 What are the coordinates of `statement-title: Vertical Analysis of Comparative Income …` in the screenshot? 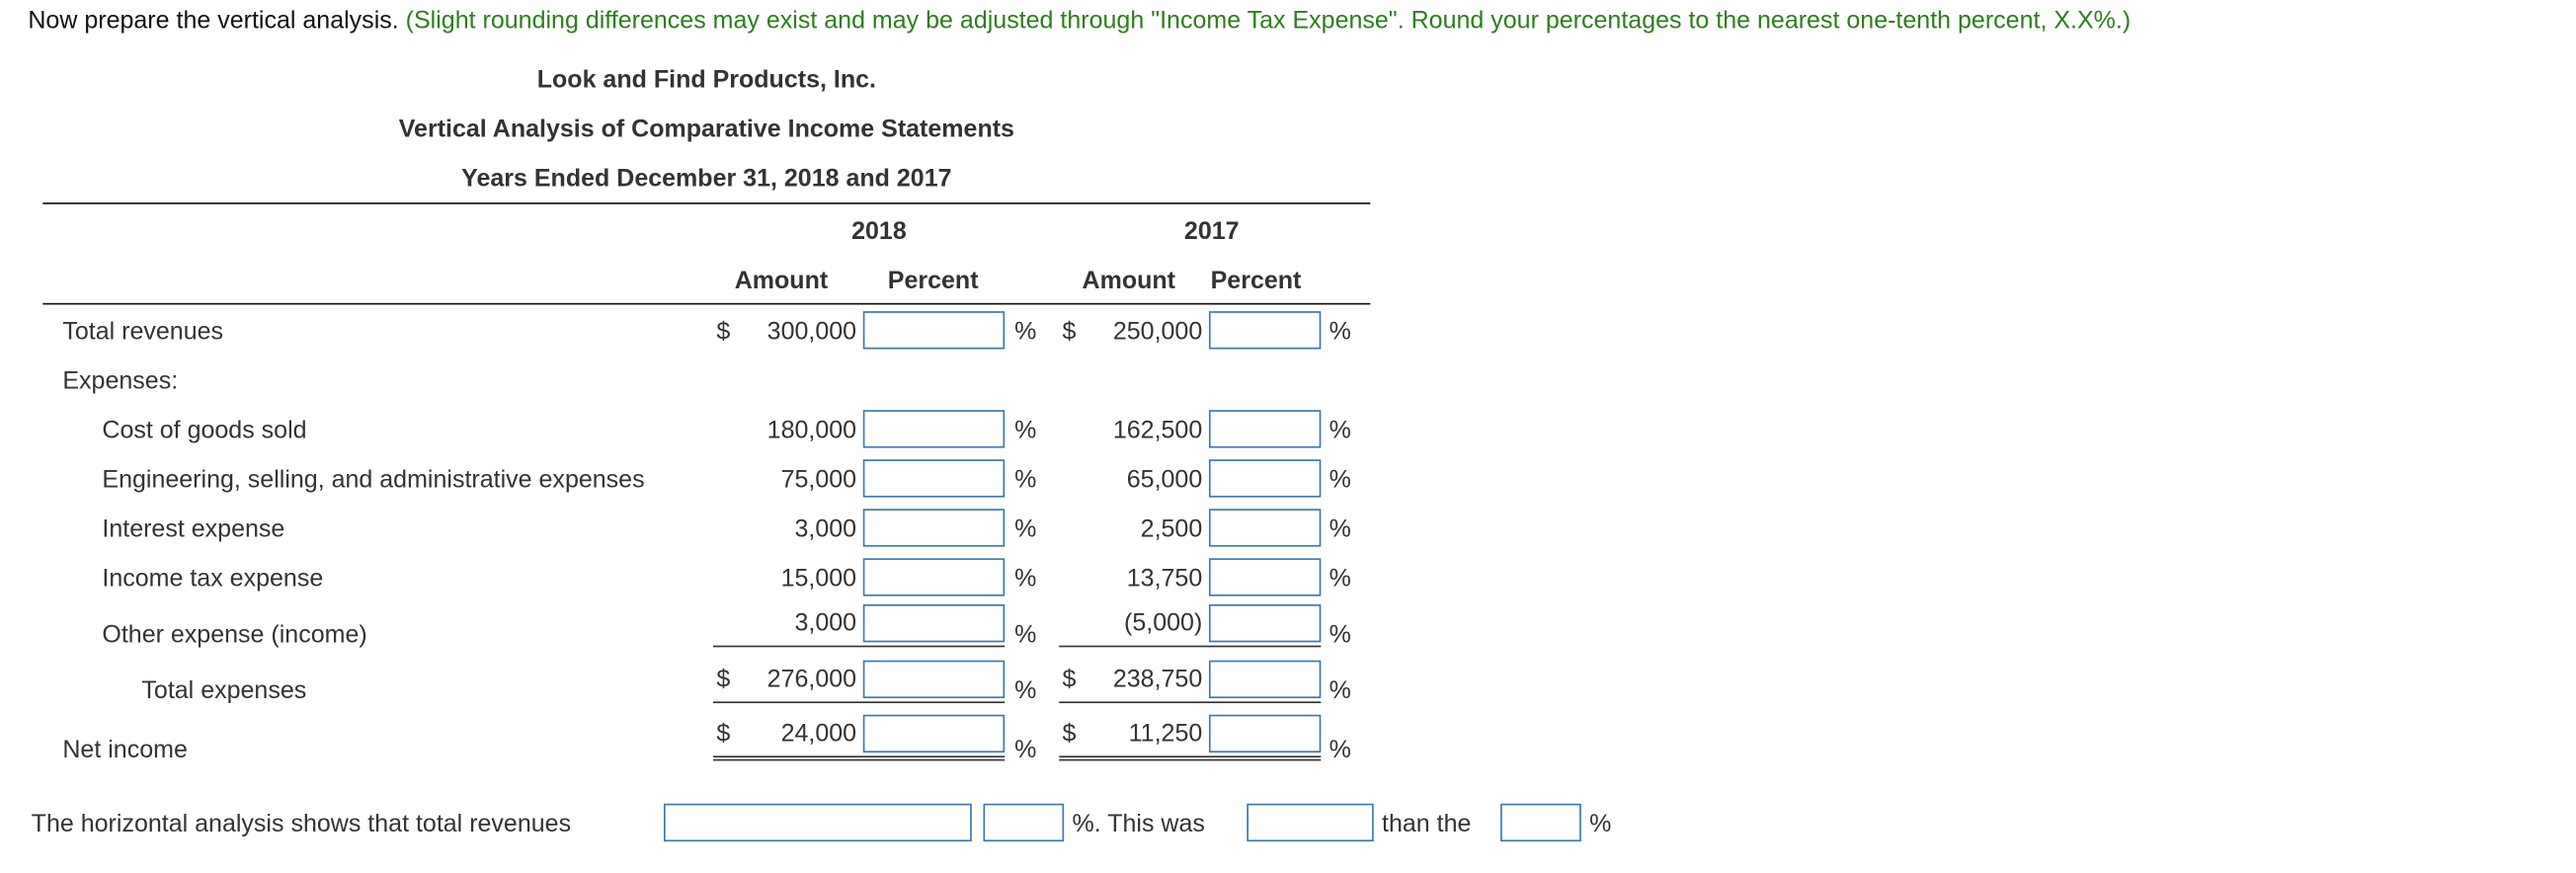 It's located at (706, 129).